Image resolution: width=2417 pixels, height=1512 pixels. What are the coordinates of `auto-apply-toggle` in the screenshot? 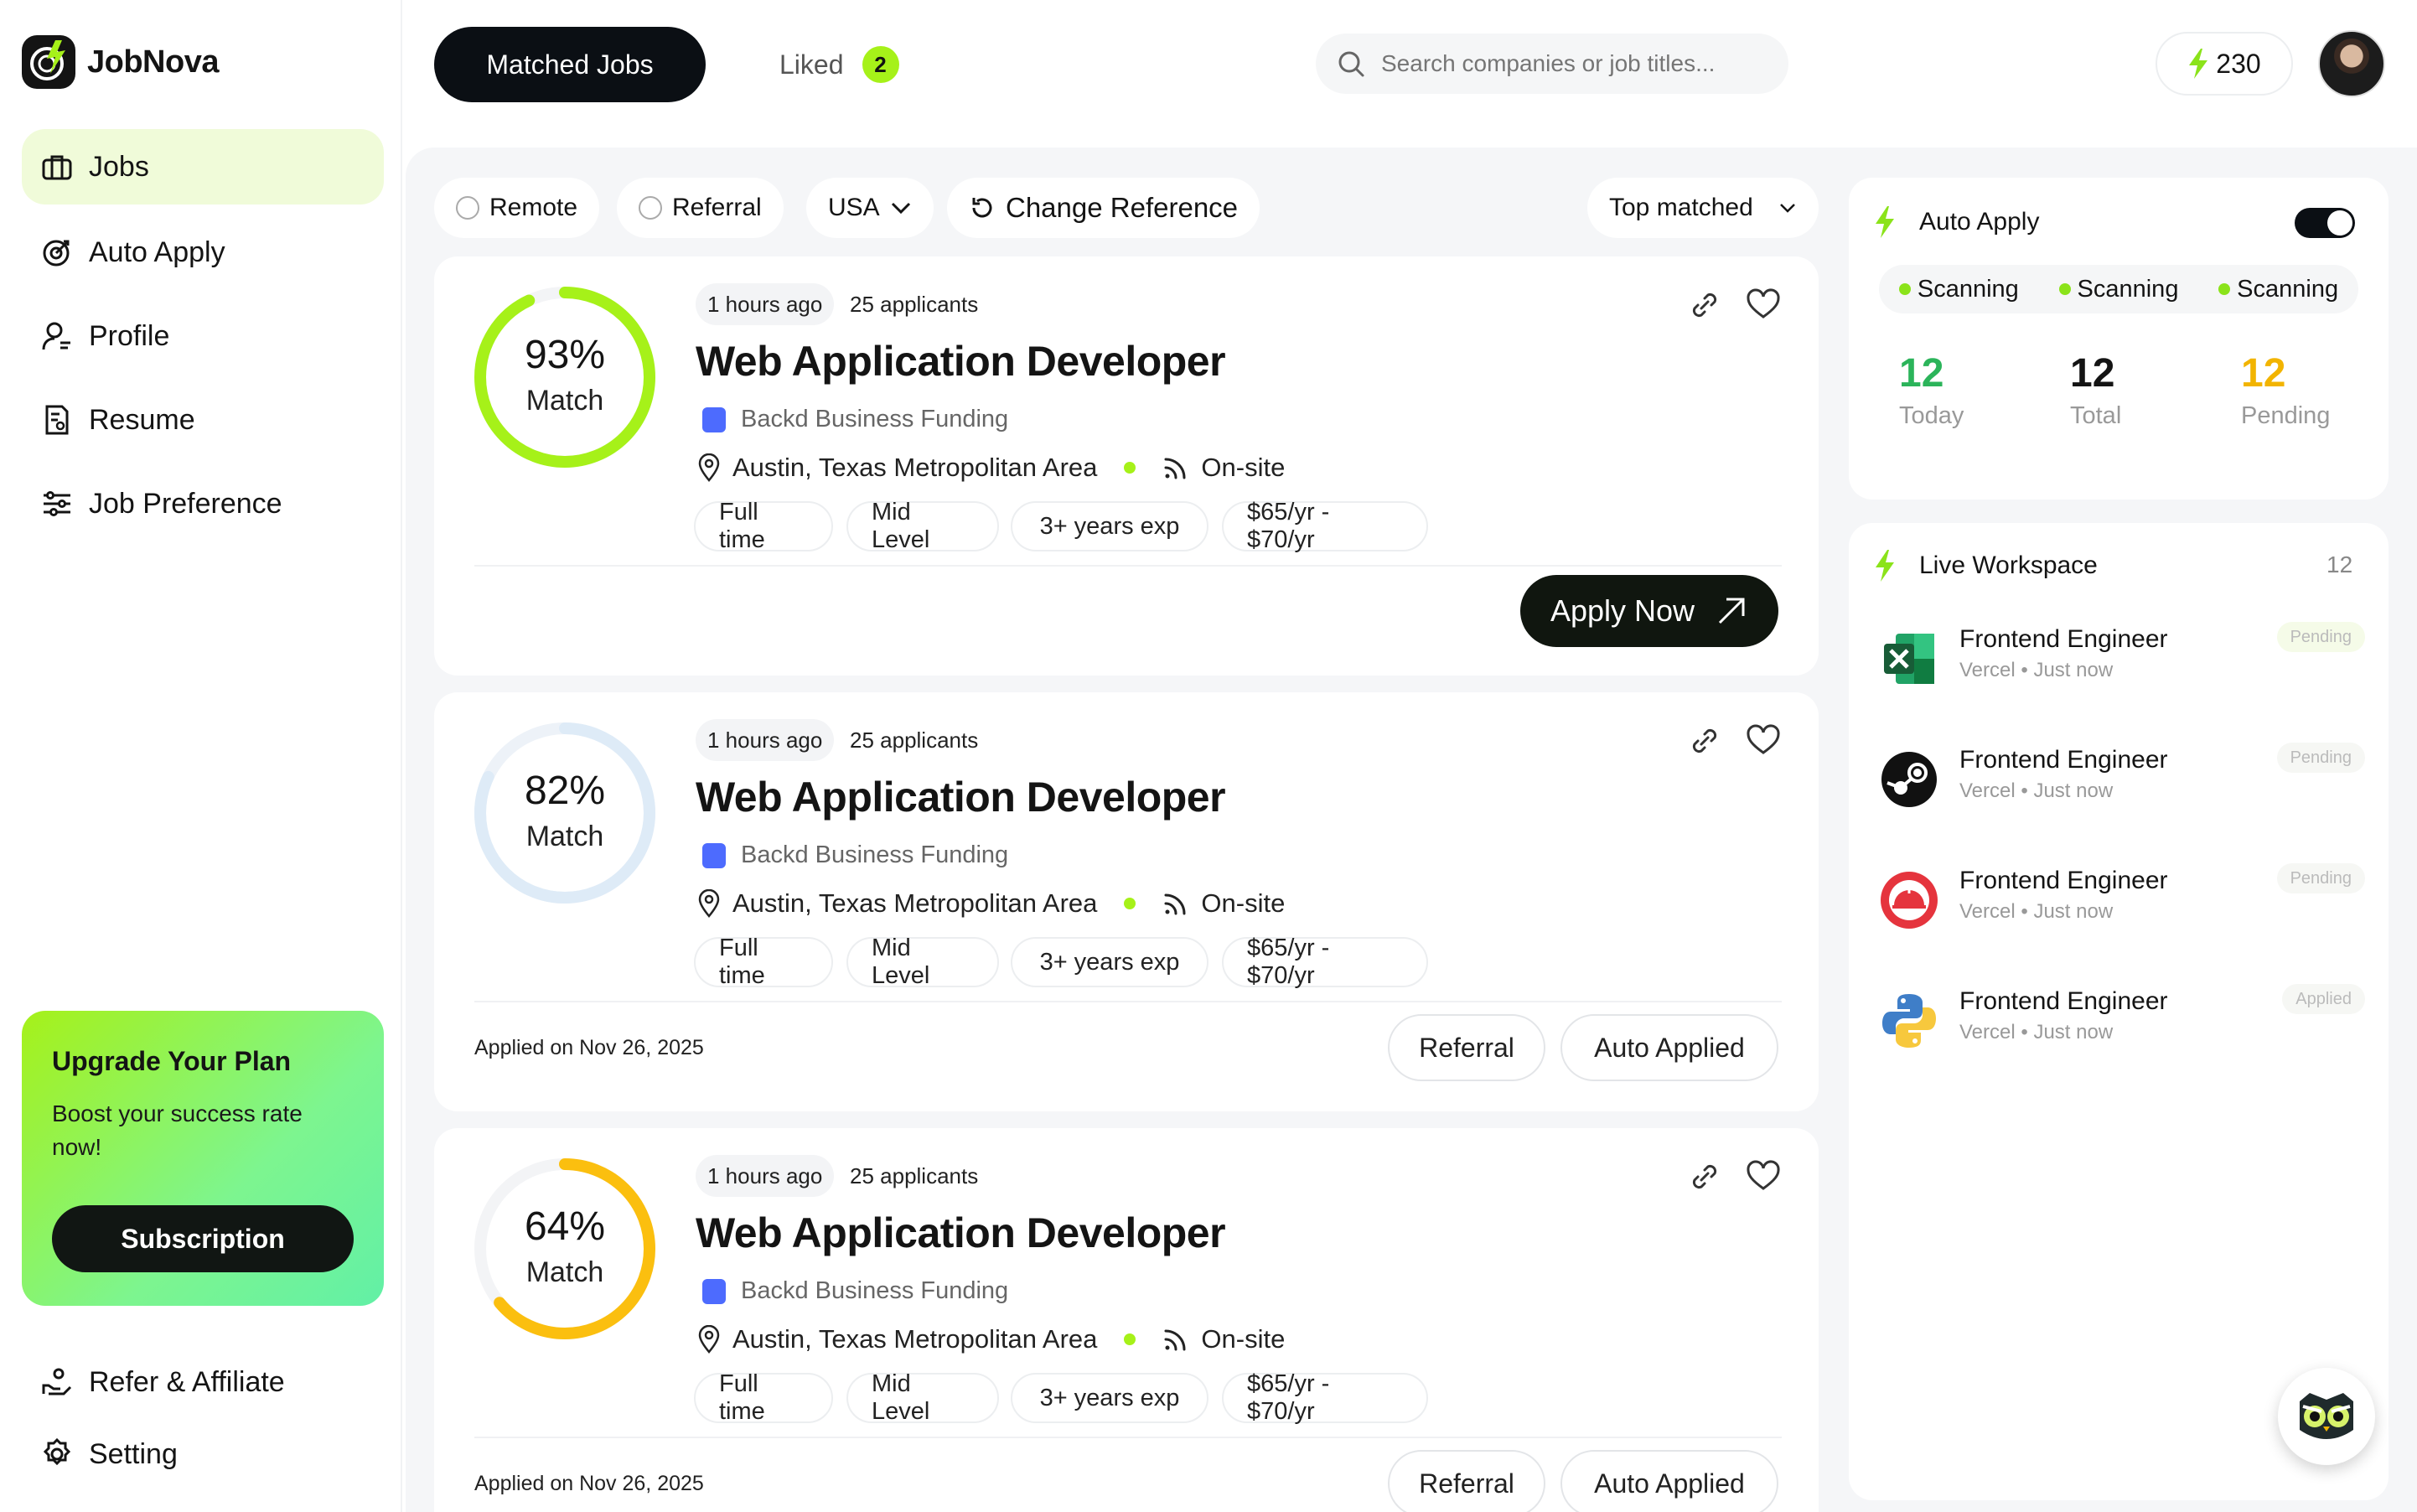 It's located at (2325, 223).